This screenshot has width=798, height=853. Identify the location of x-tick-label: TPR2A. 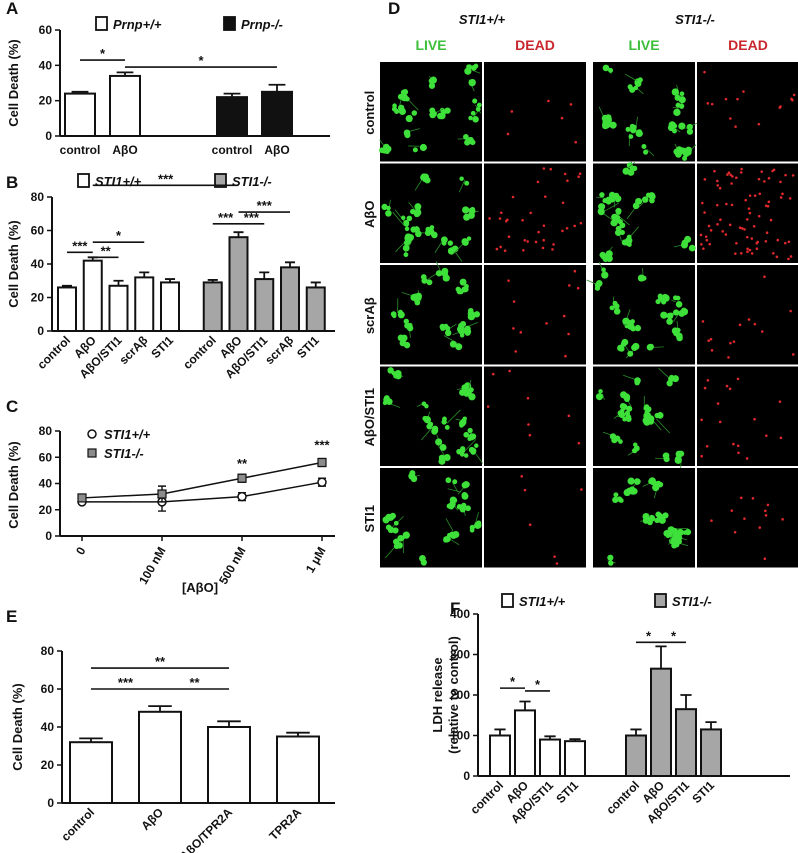
(285, 824).